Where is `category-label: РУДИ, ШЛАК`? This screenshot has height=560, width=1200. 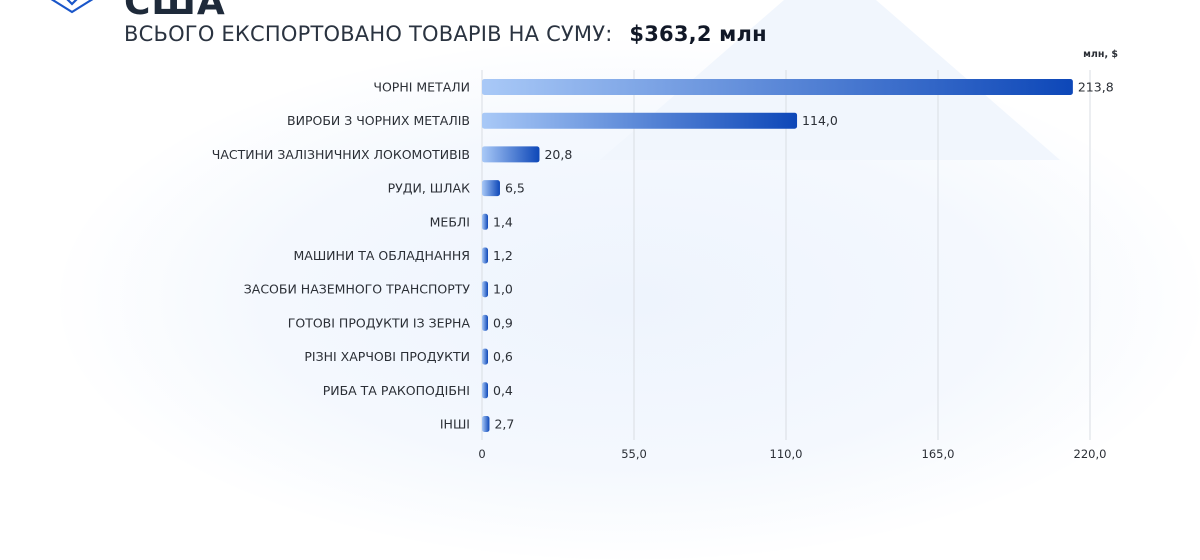
category-label: РУДИ, ШЛАК is located at coordinates (429, 188).